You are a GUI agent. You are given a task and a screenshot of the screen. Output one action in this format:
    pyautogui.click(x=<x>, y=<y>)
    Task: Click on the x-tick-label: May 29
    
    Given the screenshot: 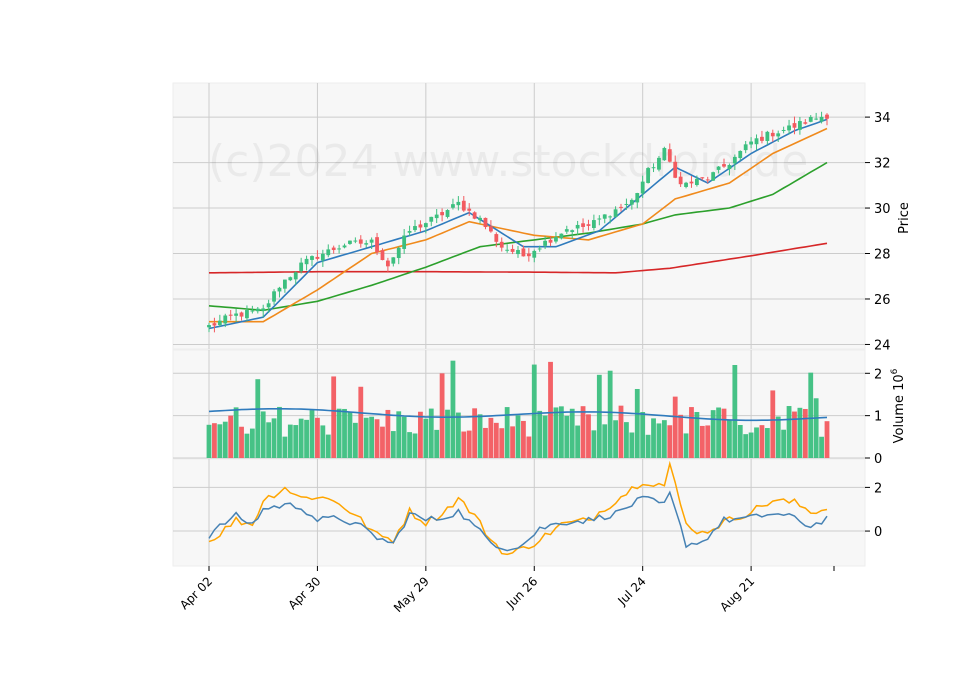 What is the action you would take?
    pyautogui.click(x=411, y=594)
    